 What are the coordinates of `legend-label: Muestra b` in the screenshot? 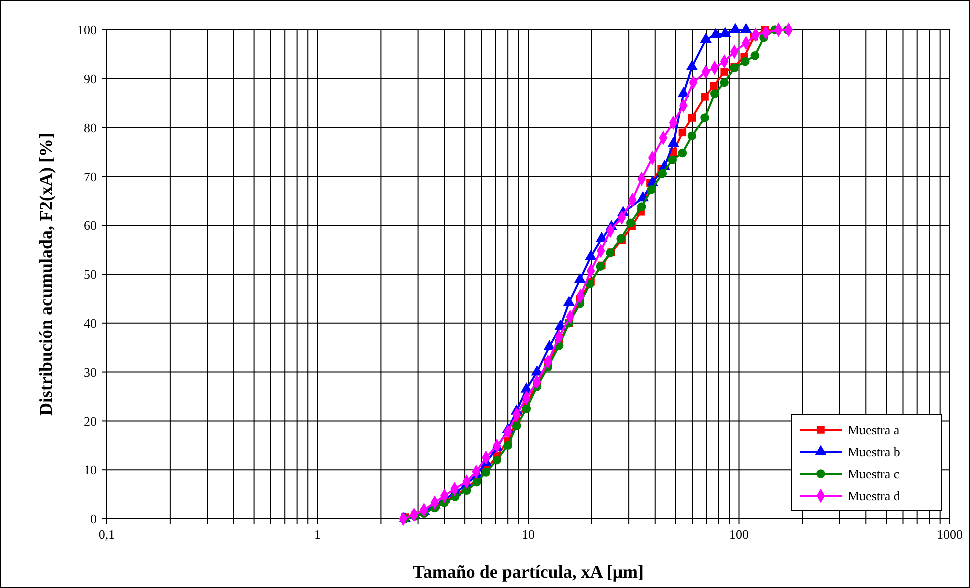 It's located at (874, 452).